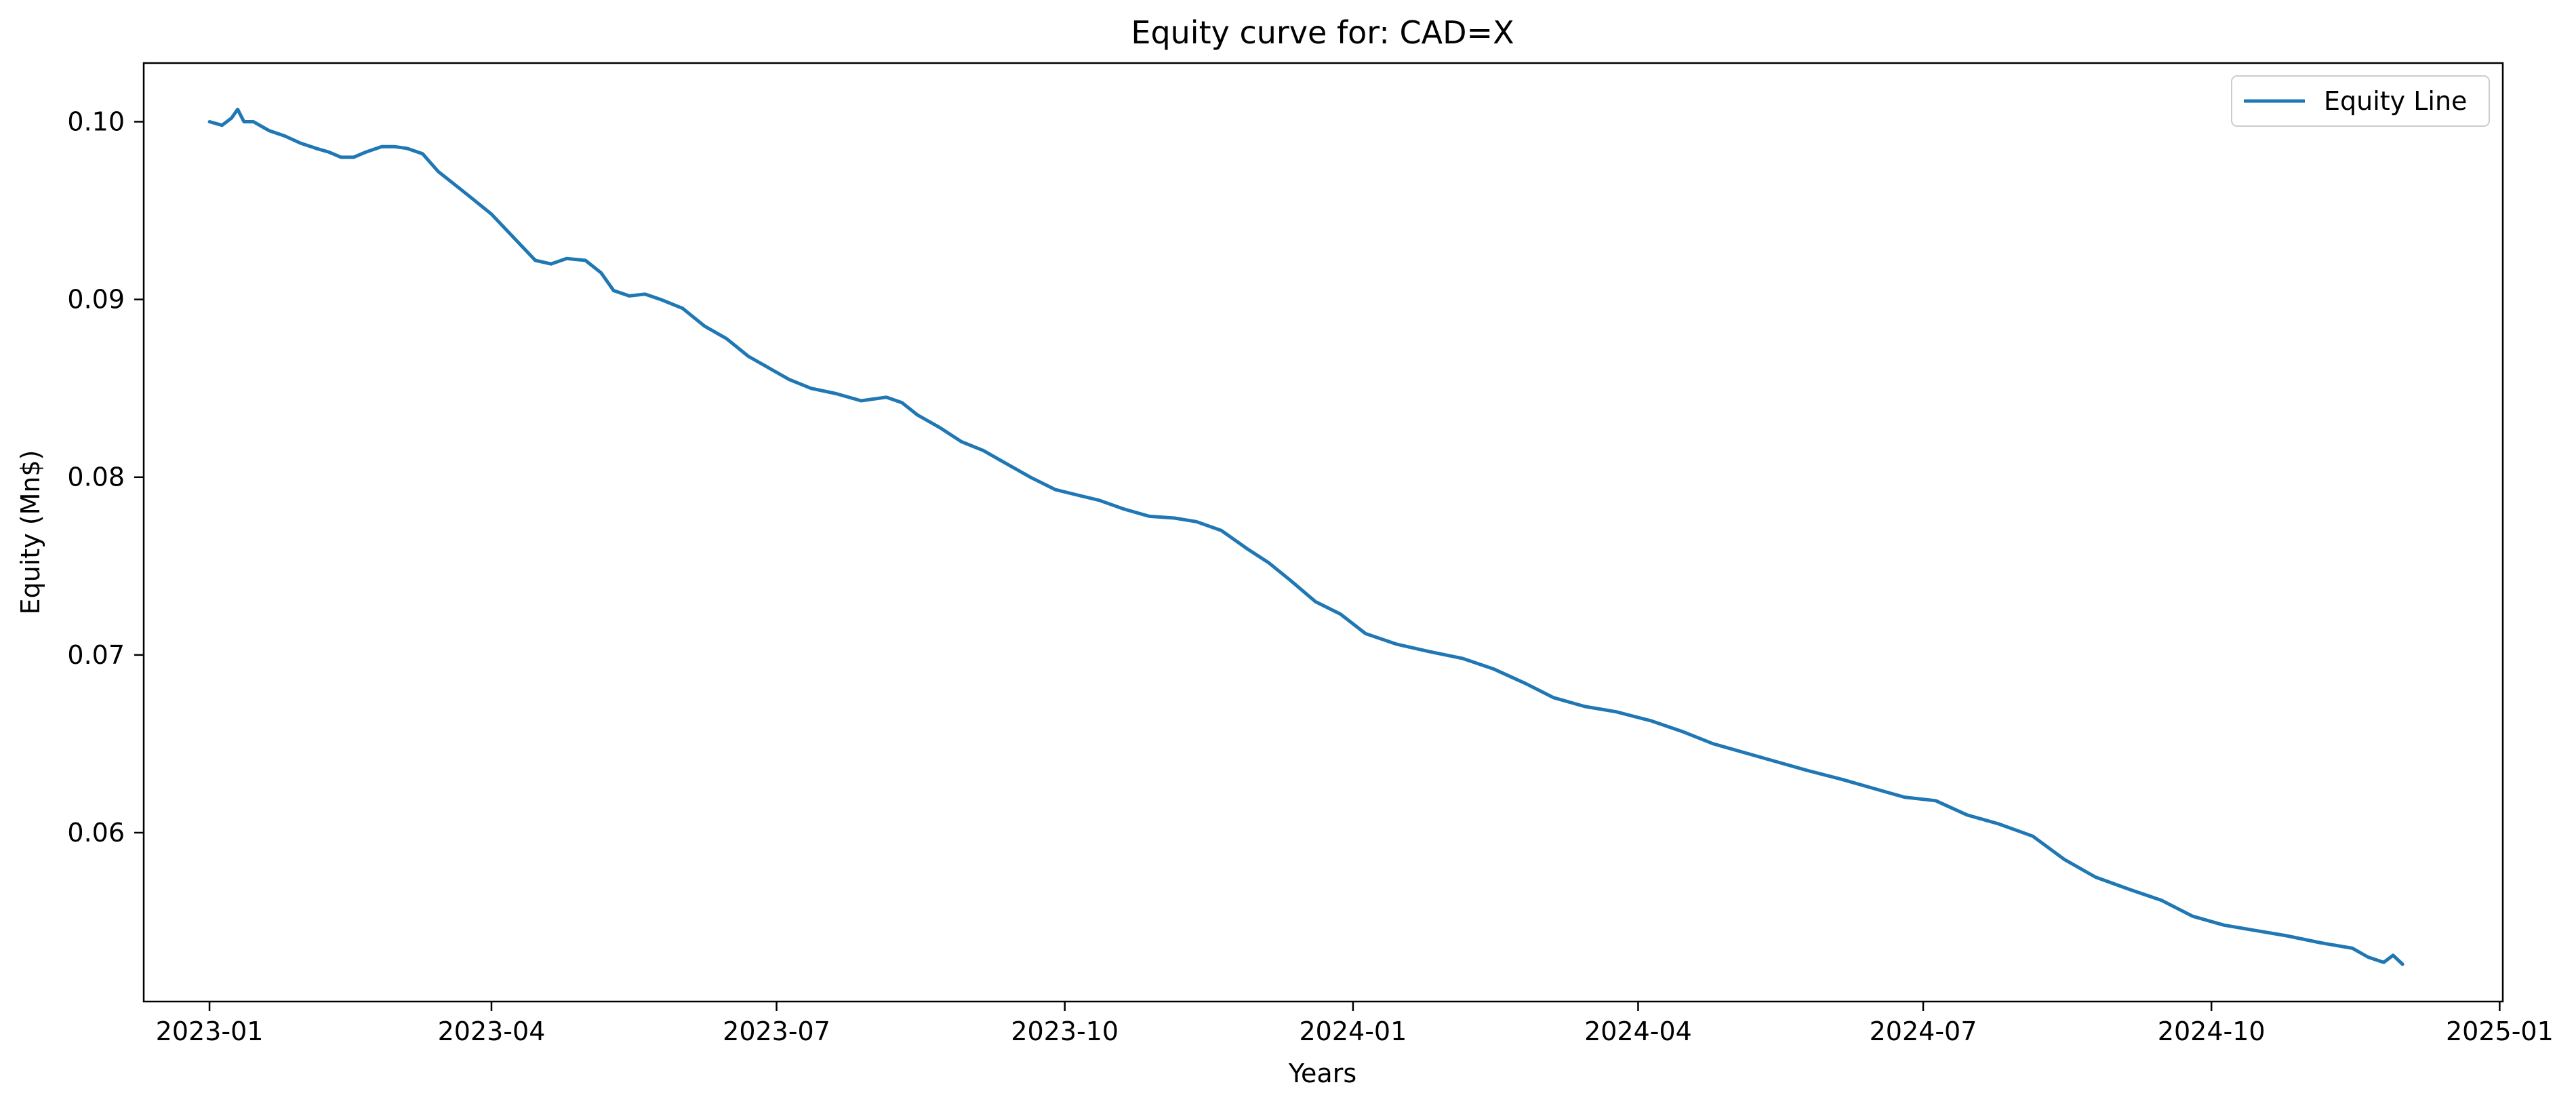 The height and width of the screenshot is (1108, 2576). What do you see at coordinates (96, 477) in the screenshot?
I see `y-tick-label: 0.08` at bounding box center [96, 477].